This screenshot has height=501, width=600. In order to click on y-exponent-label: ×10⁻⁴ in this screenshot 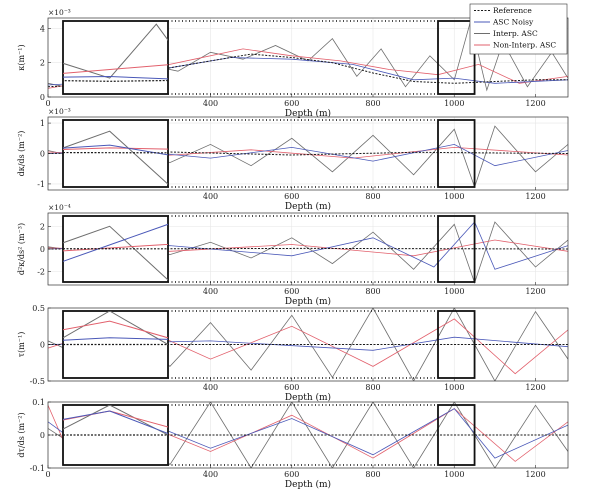, I will do `click(59, 207)`.